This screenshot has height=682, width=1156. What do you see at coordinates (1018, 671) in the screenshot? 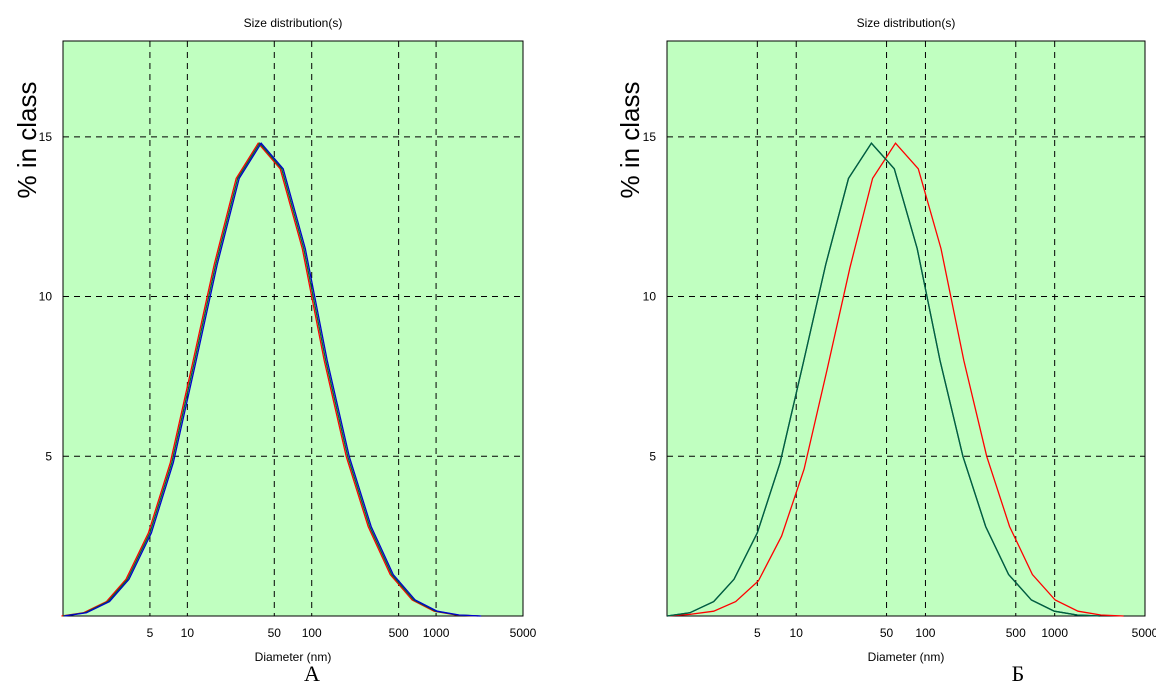
I see `panel-label: Б` at bounding box center [1018, 671].